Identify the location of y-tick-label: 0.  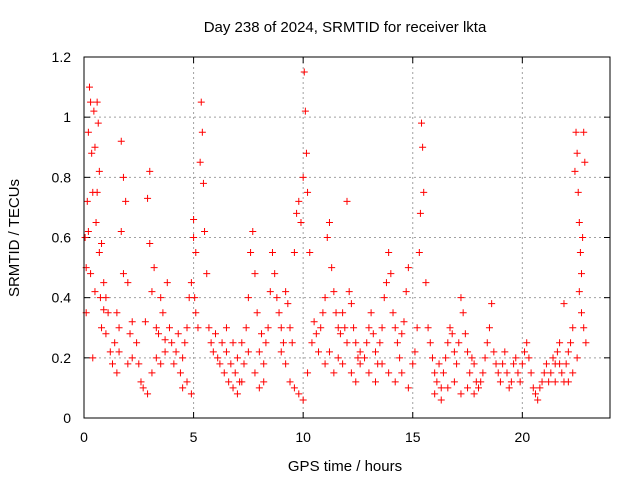
(67, 418).